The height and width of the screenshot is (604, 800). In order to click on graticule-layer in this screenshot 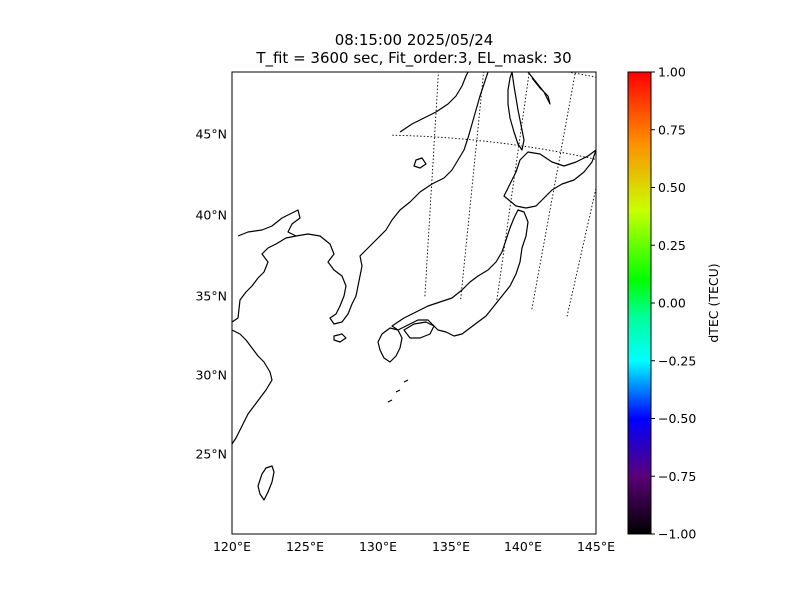, I will do `click(494, 195)`.